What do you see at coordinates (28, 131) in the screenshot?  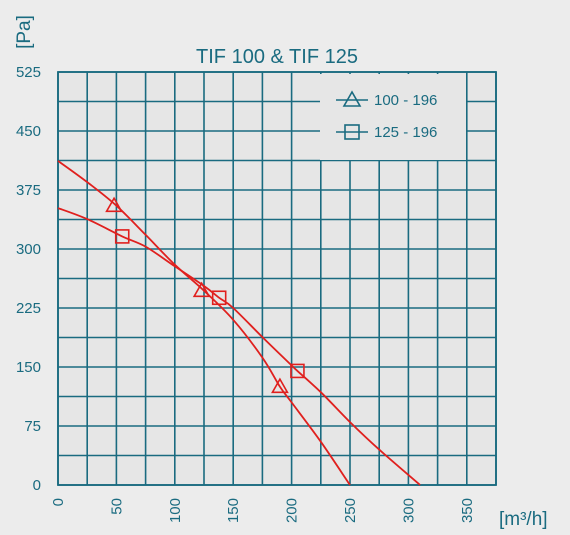 I see `y-tick-label: 450` at bounding box center [28, 131].